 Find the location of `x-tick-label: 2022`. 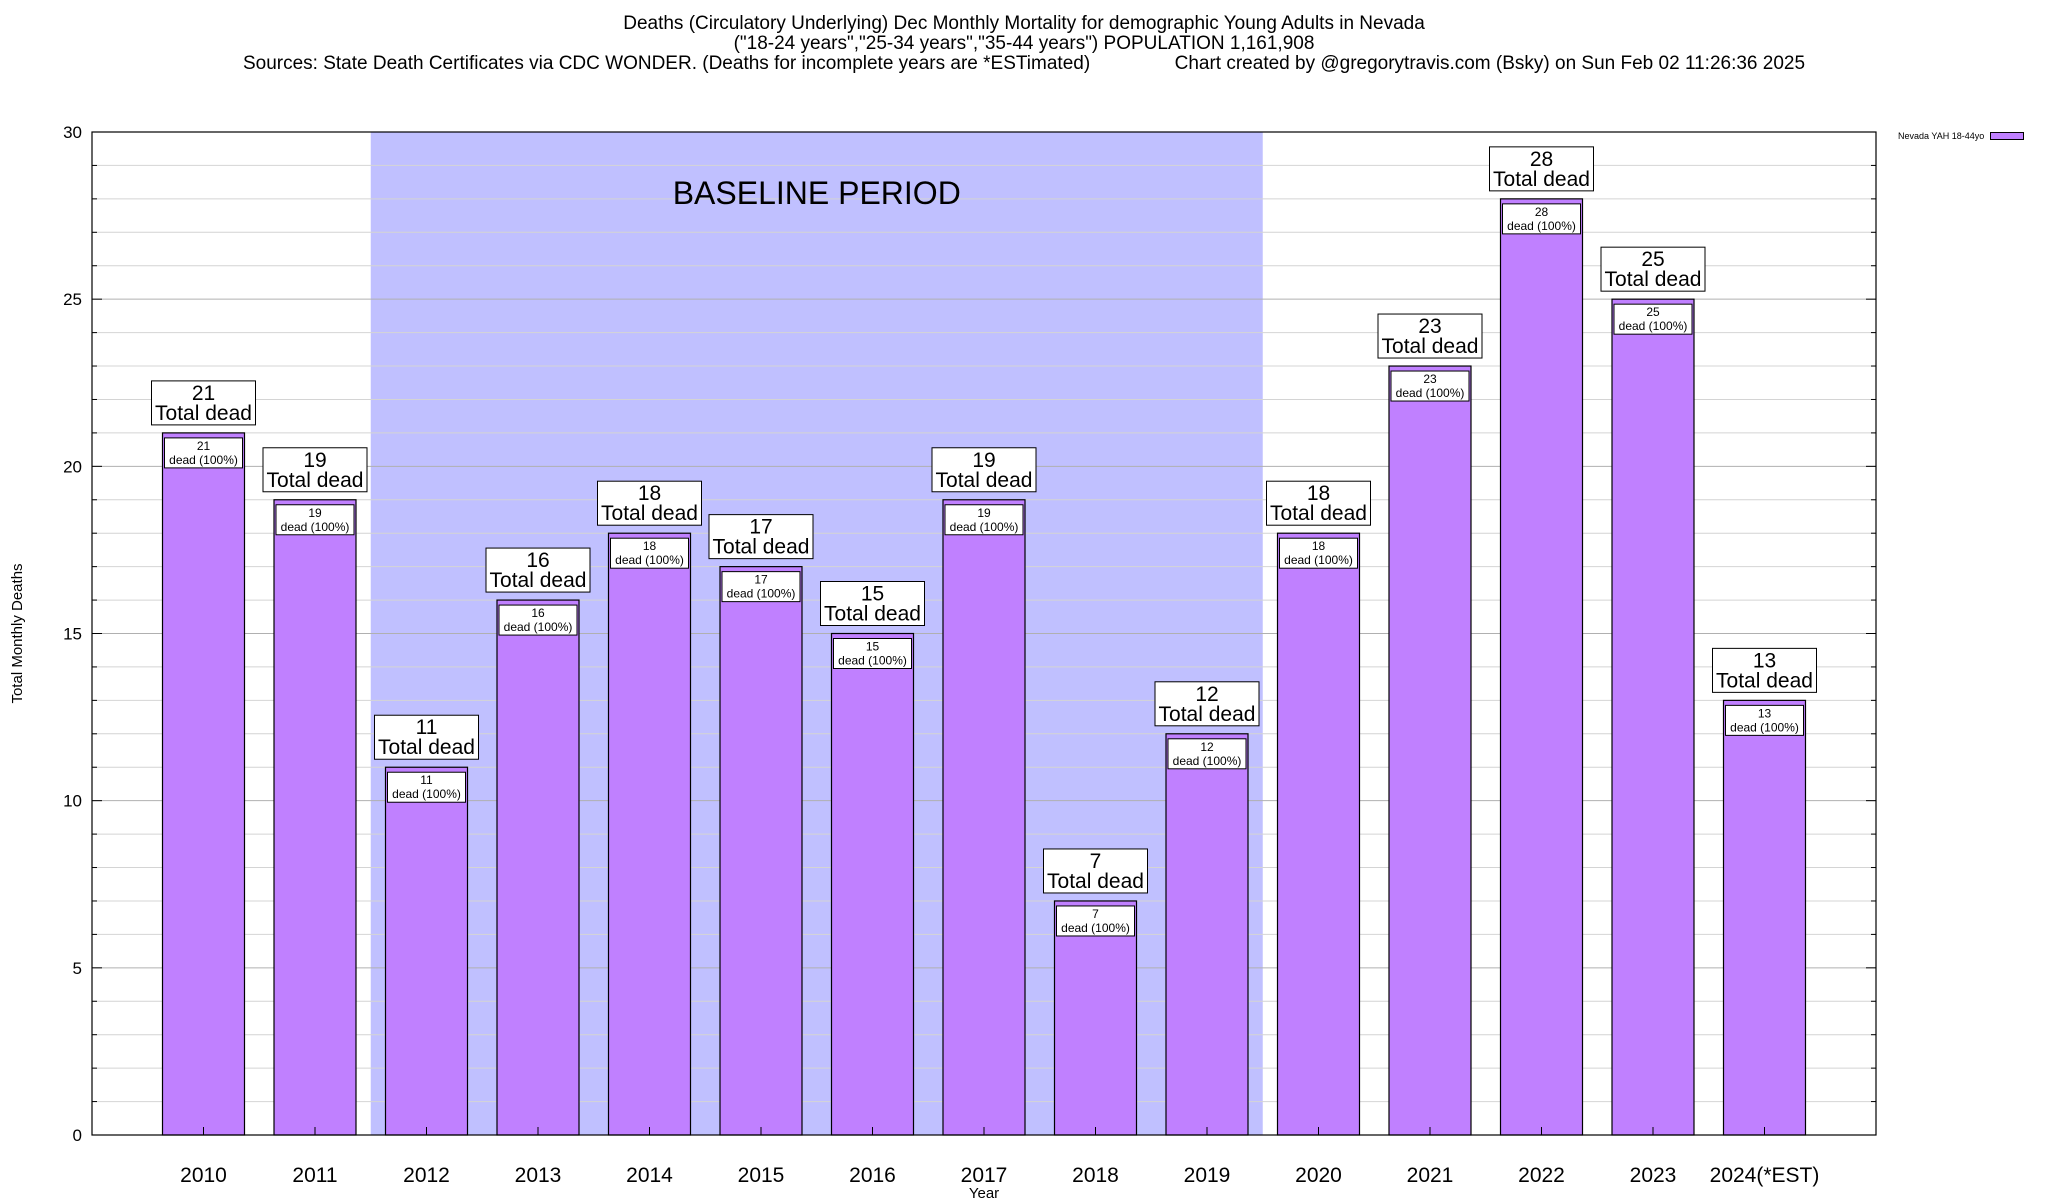

x-tick-label: 2022 is located at coordinates (1541, 1175).